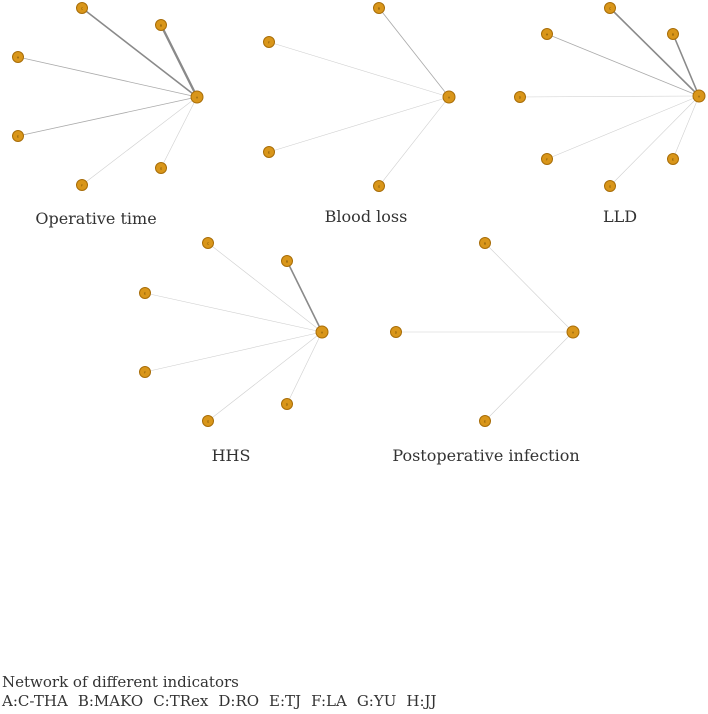  I want to click on legend-item: D:RO, so click(239, 701).